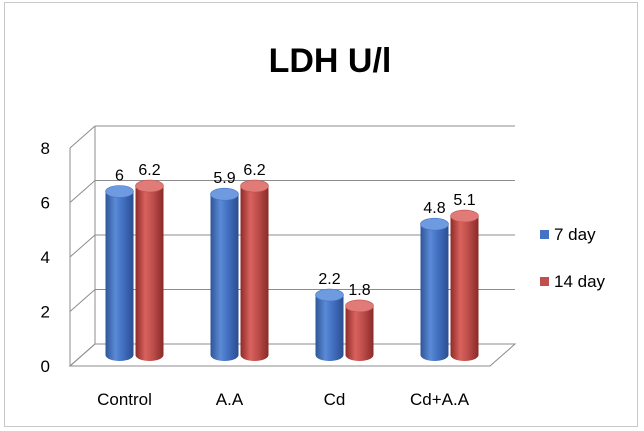 The height and width of the screenshot is (431, 644). What do you see at coordinates (45, 366) in the screenshot?
I see `y-tick-label: 0` at bounding box center [45, 366].